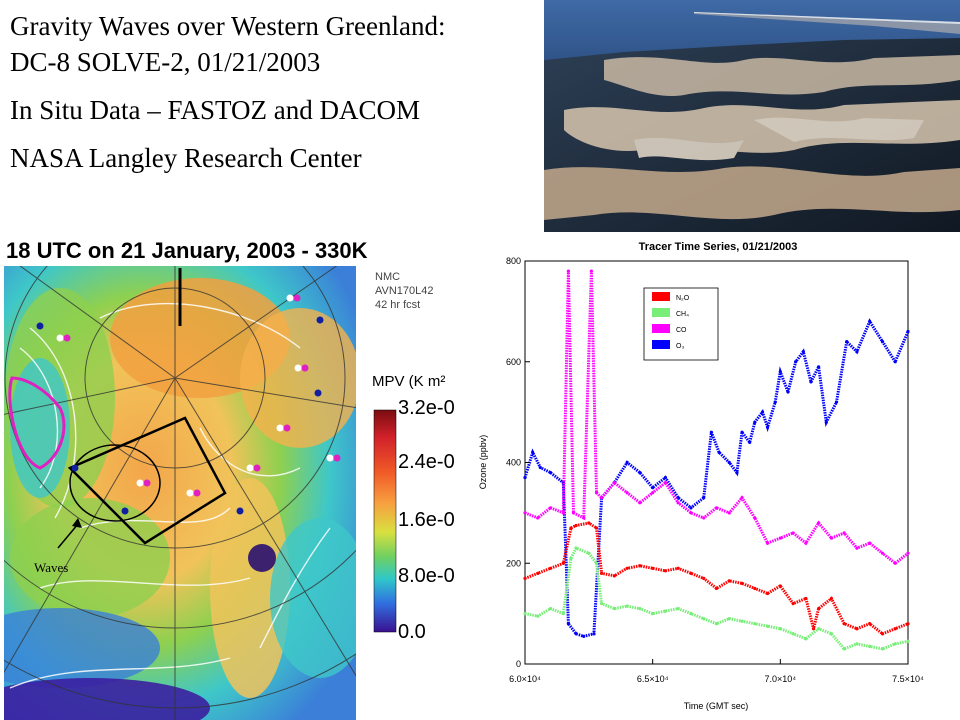  I want to click on chart-title: Tracer Time Series, 01/21/2003, so click(718, 247).